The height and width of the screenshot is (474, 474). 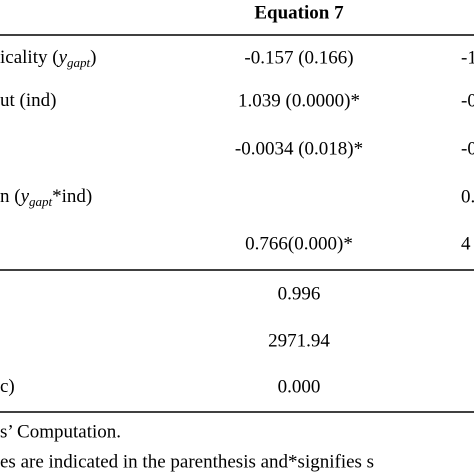 What do you see at coordinates (299, 148) in the screenshot?
I see `cell: -0.0034 (0.018)*` at bounding box center [299, 148].